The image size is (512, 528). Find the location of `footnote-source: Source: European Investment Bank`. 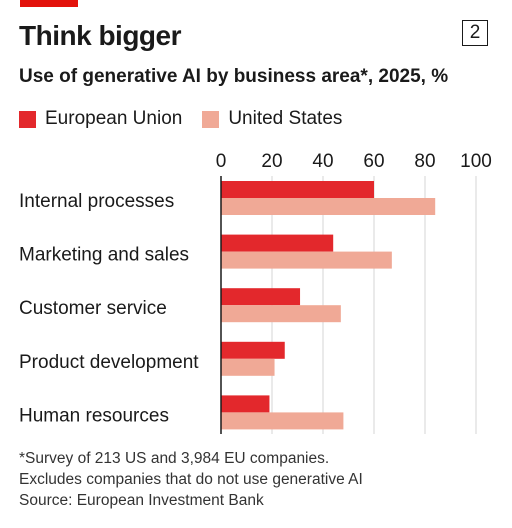

footnote-source: Source: European Investment Bank is located at coordinates (141, 500).